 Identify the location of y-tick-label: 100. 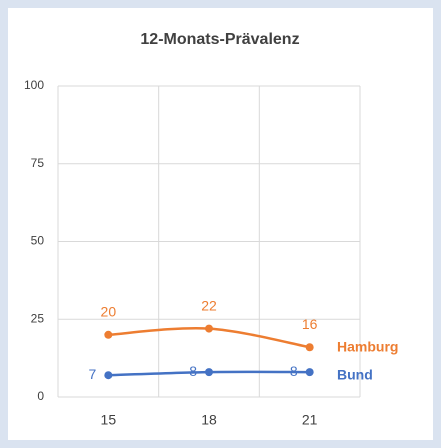
(34, 85).